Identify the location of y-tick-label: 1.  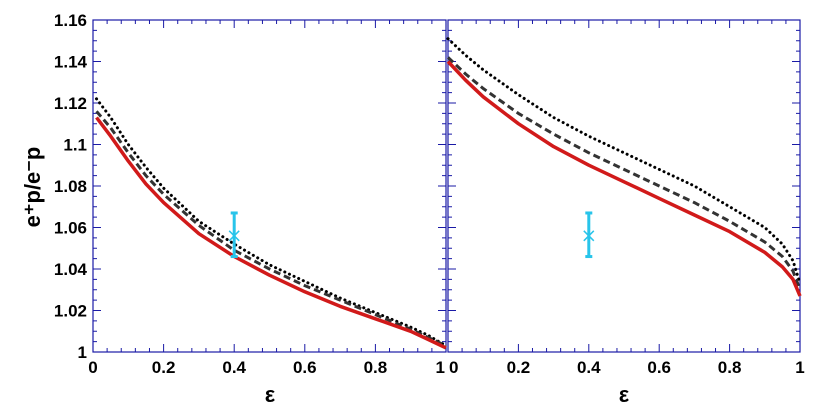
(82, 352).